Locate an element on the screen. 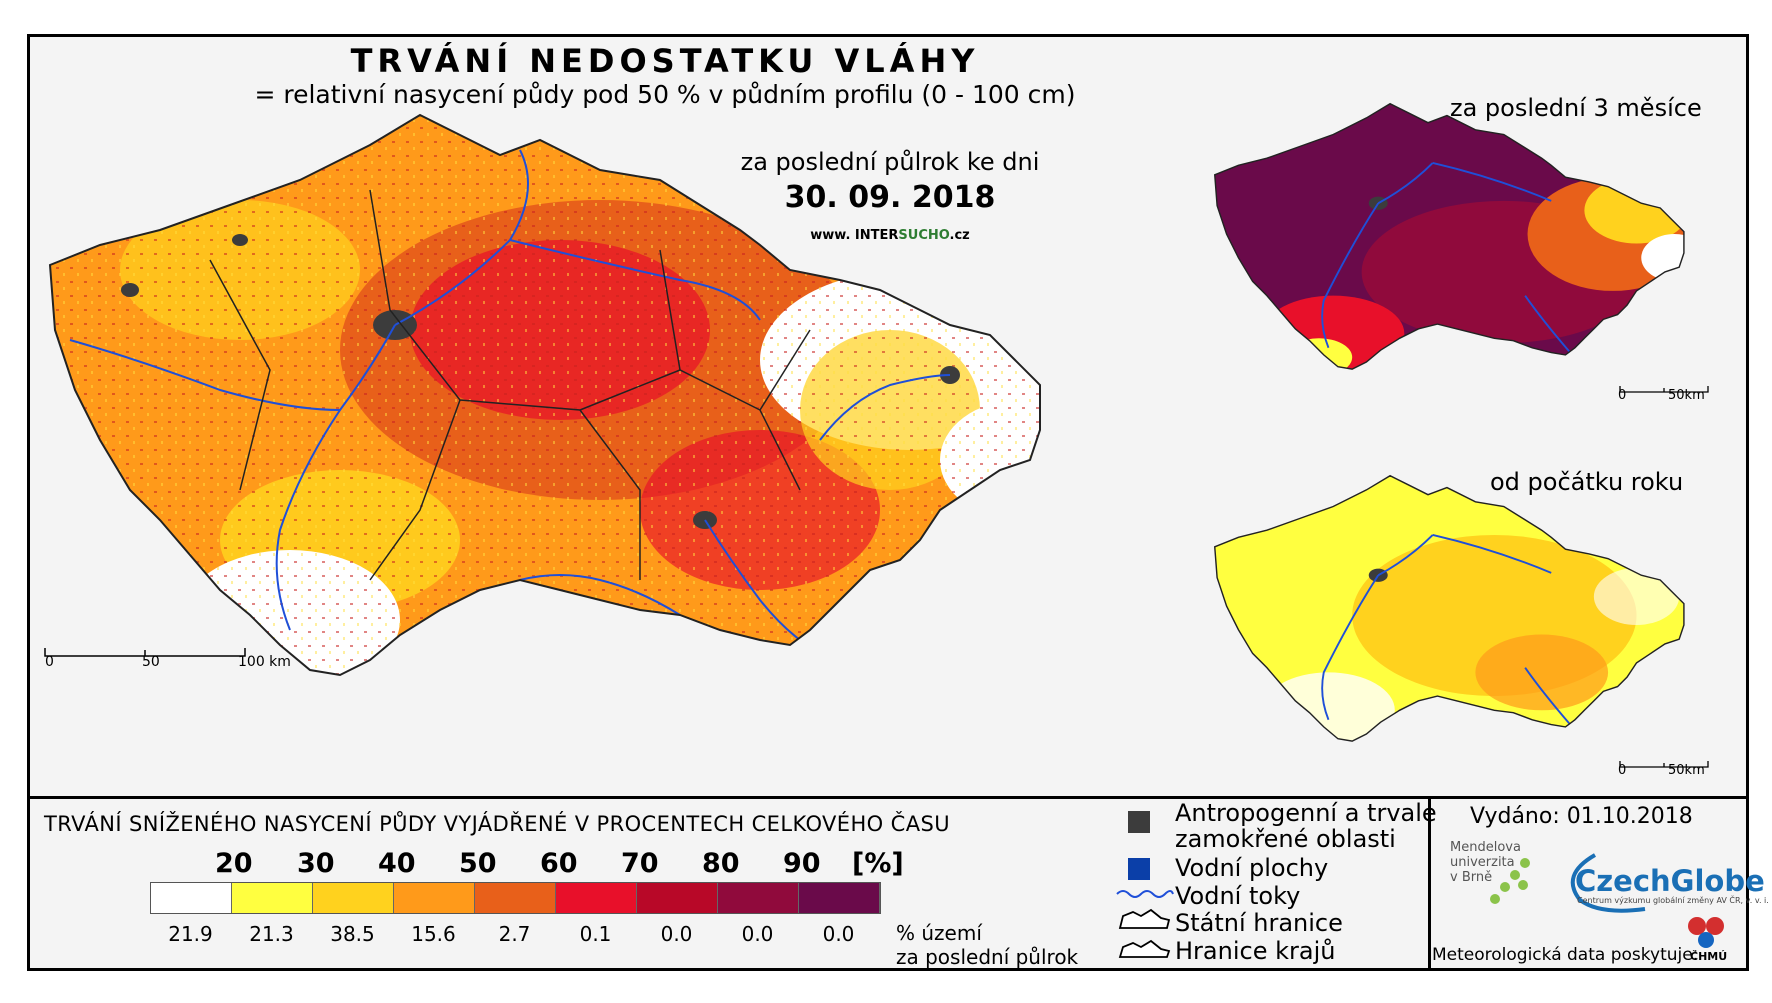  legend-percent-0: 21.9 is located at coordinates (190, 934).